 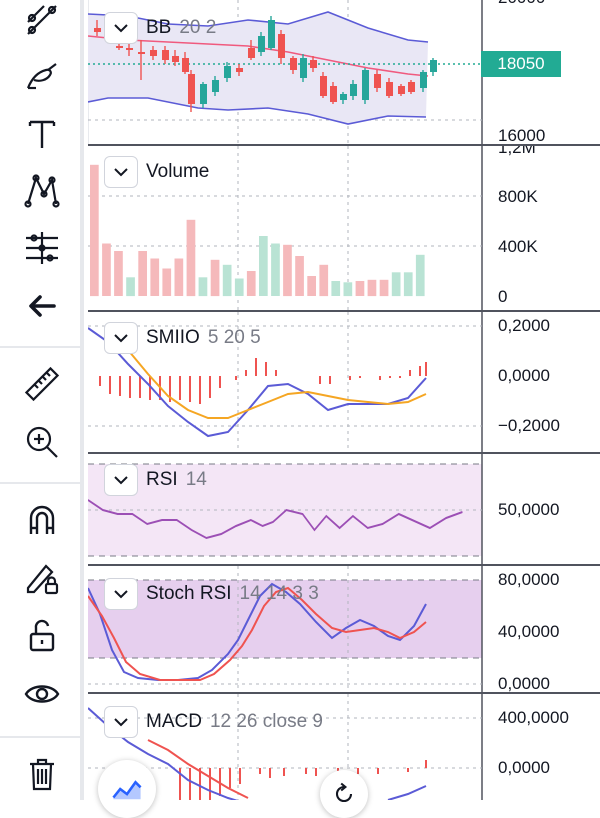 I want to click on smiio-pane: SMIIO 5 20 5 0,2000 0,0000 −0,2000, so click(x=344, y=383).